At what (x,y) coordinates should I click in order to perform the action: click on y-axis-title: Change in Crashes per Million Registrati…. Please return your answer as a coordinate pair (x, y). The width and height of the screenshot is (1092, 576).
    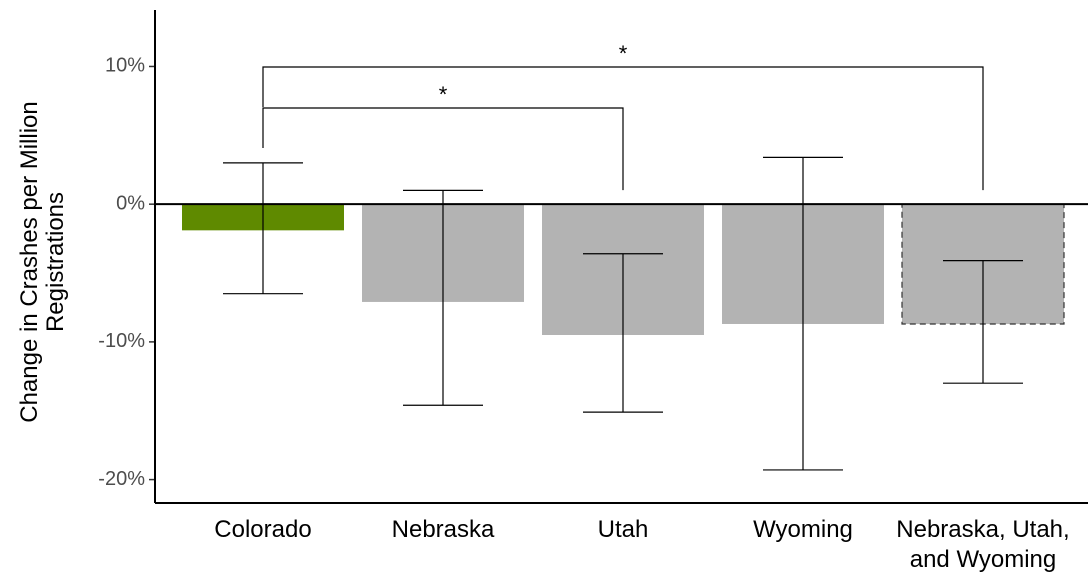
    Looking at the image, I should click on (42, 262).